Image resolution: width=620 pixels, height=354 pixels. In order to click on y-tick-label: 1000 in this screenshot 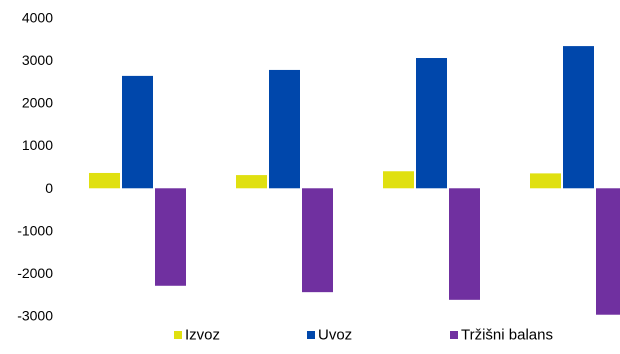, I will do `click(37, 145)`.